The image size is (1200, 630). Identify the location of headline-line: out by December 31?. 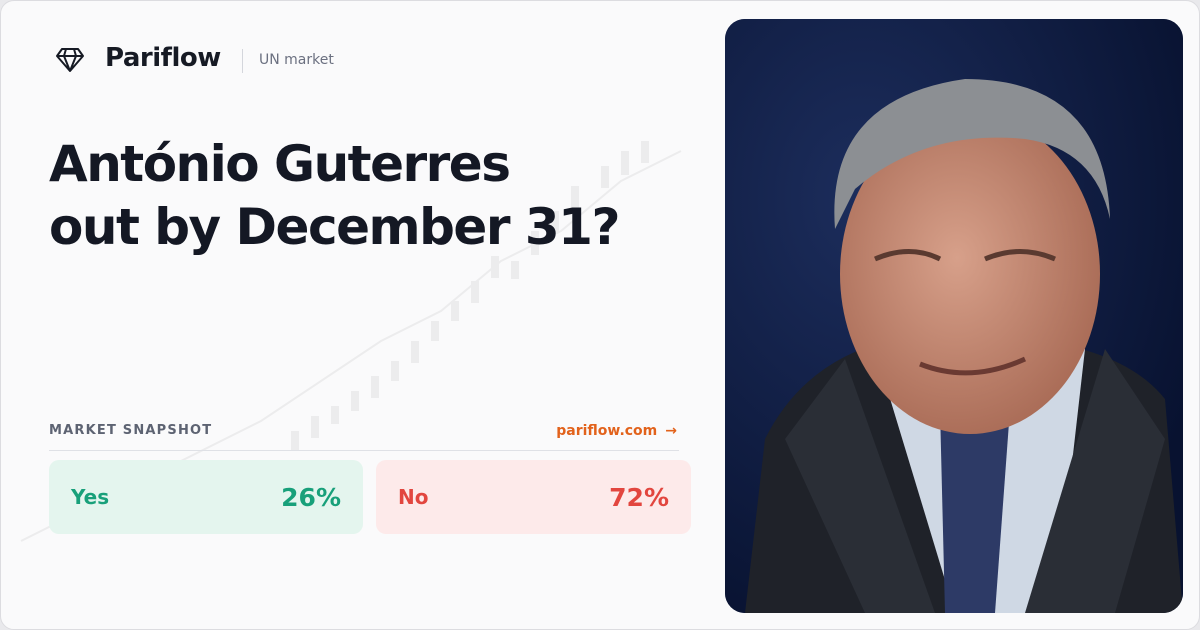
(334, 227).